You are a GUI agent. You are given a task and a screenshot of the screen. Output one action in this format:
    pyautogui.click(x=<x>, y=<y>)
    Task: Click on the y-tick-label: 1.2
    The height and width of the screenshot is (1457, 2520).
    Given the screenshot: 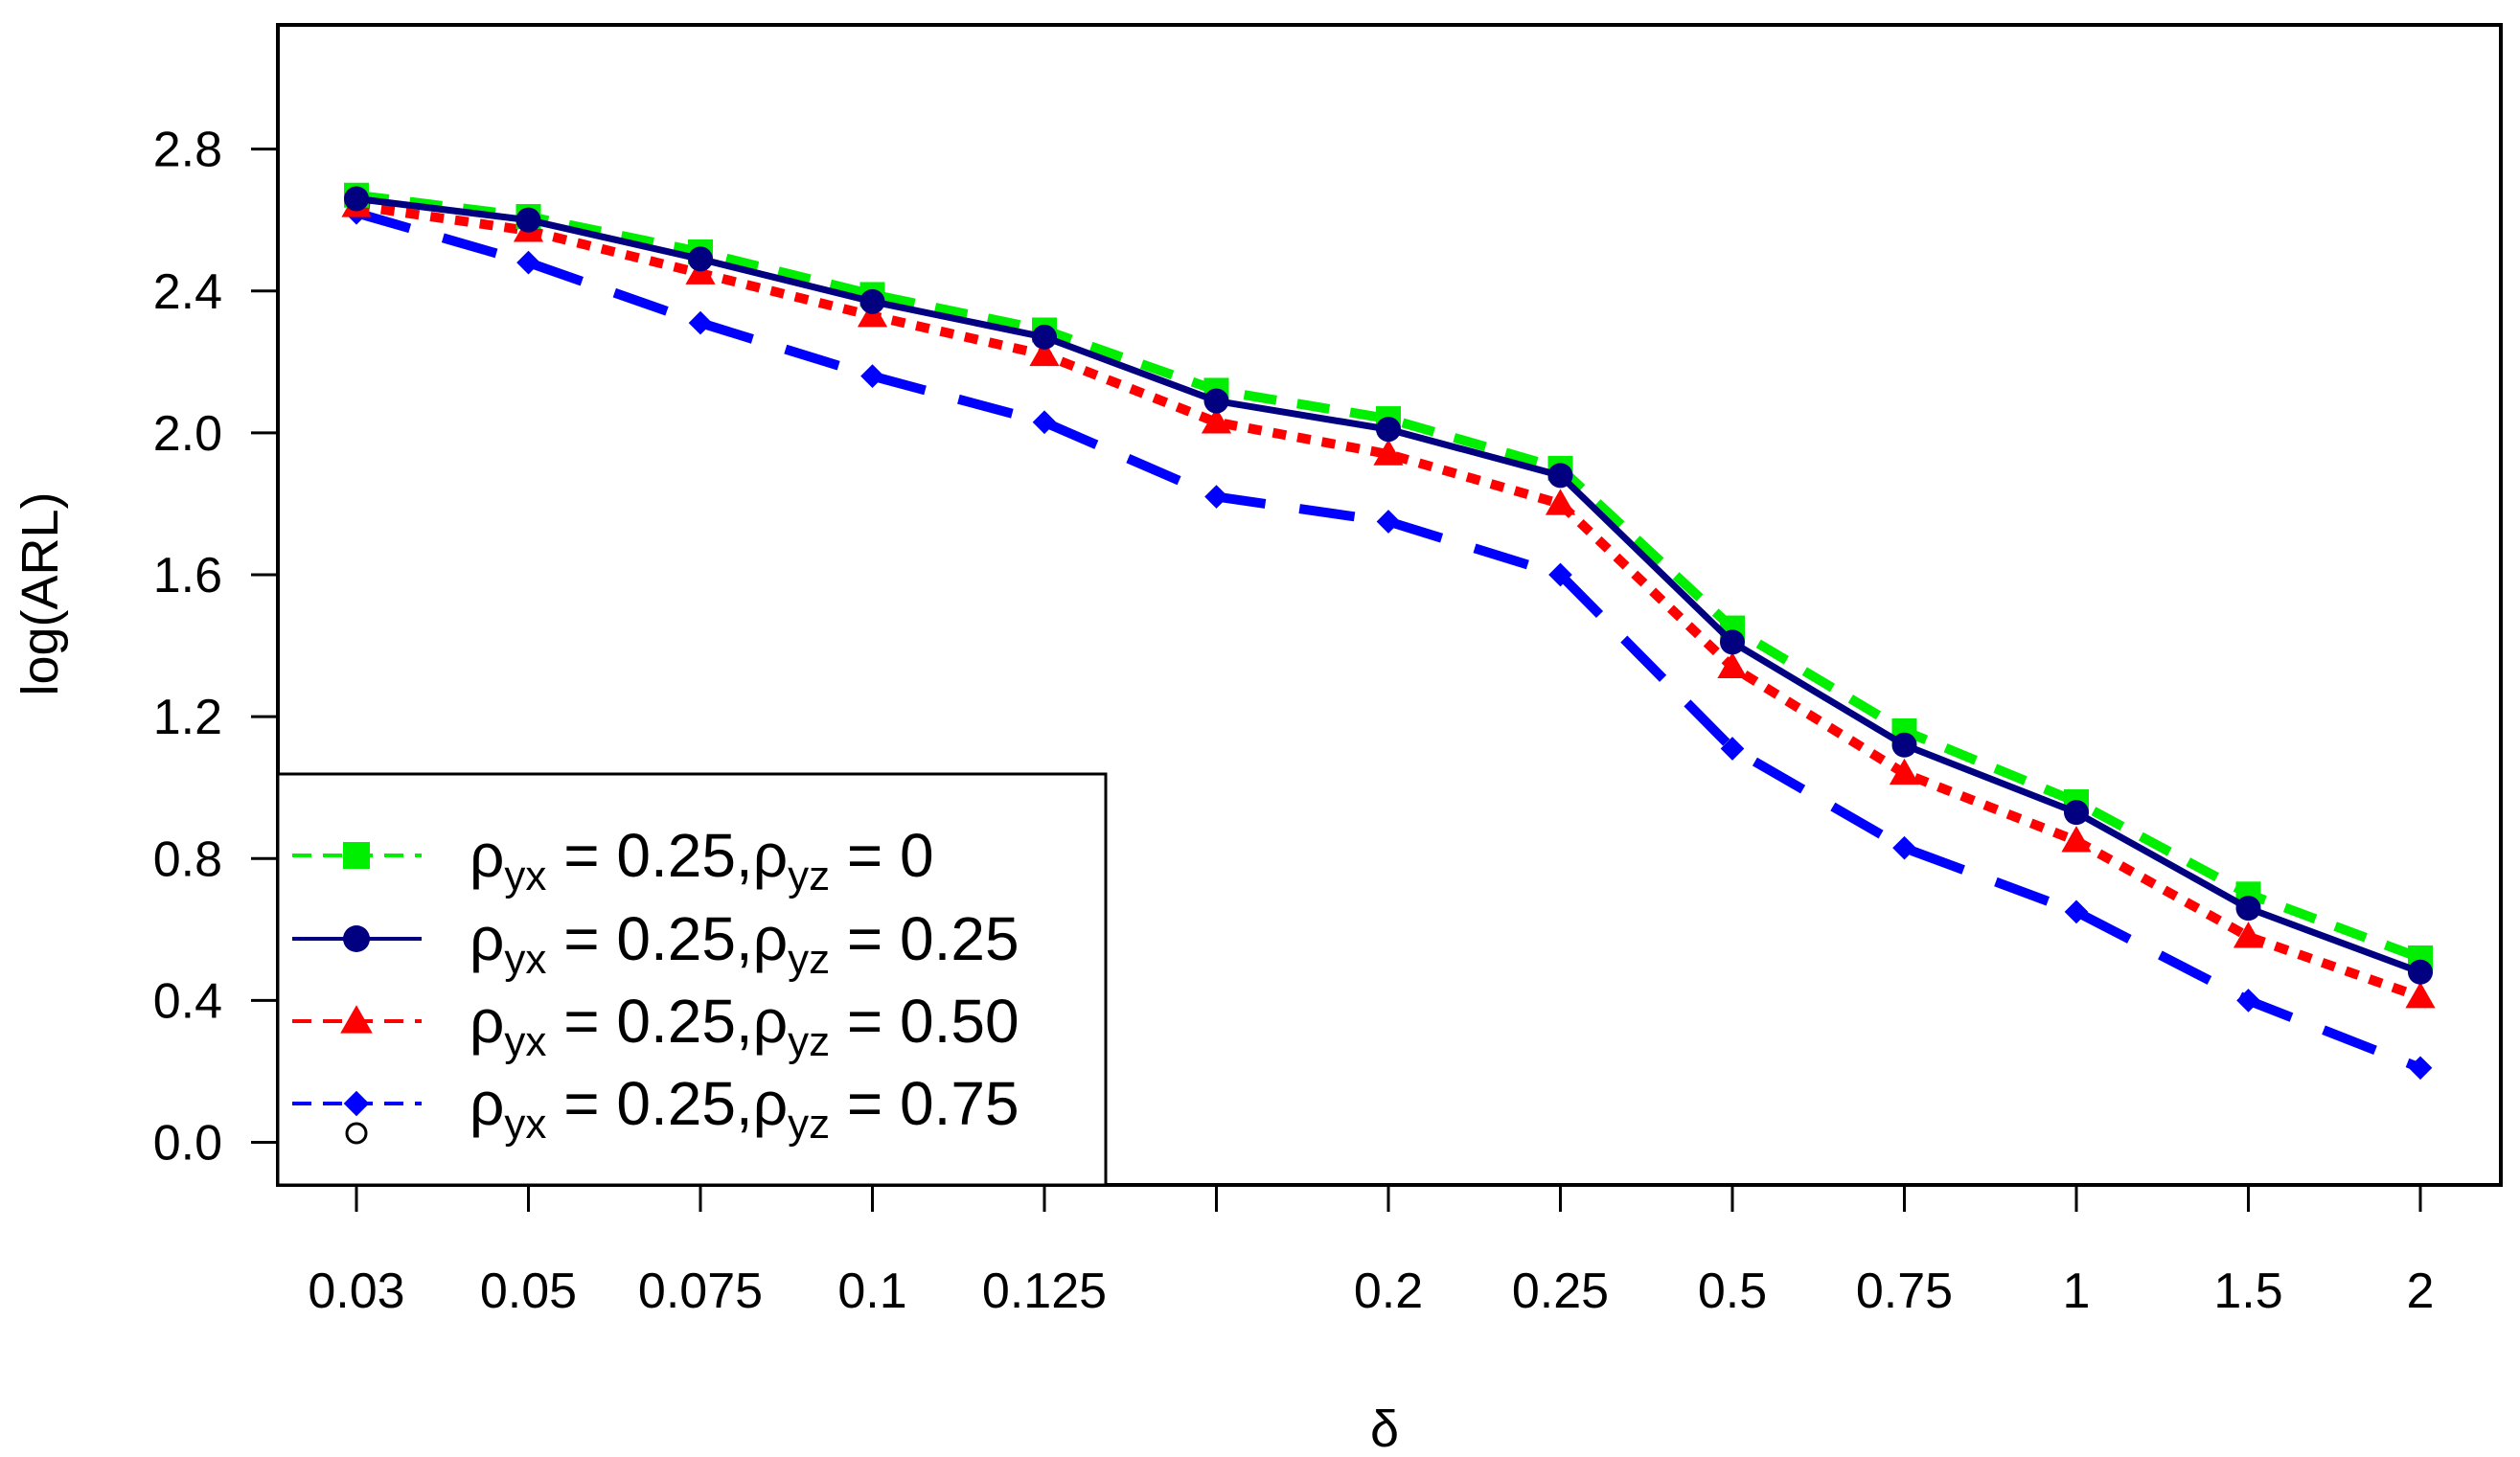 What is the action you would take?
    pyautogui.click(x=187, y=717)
    